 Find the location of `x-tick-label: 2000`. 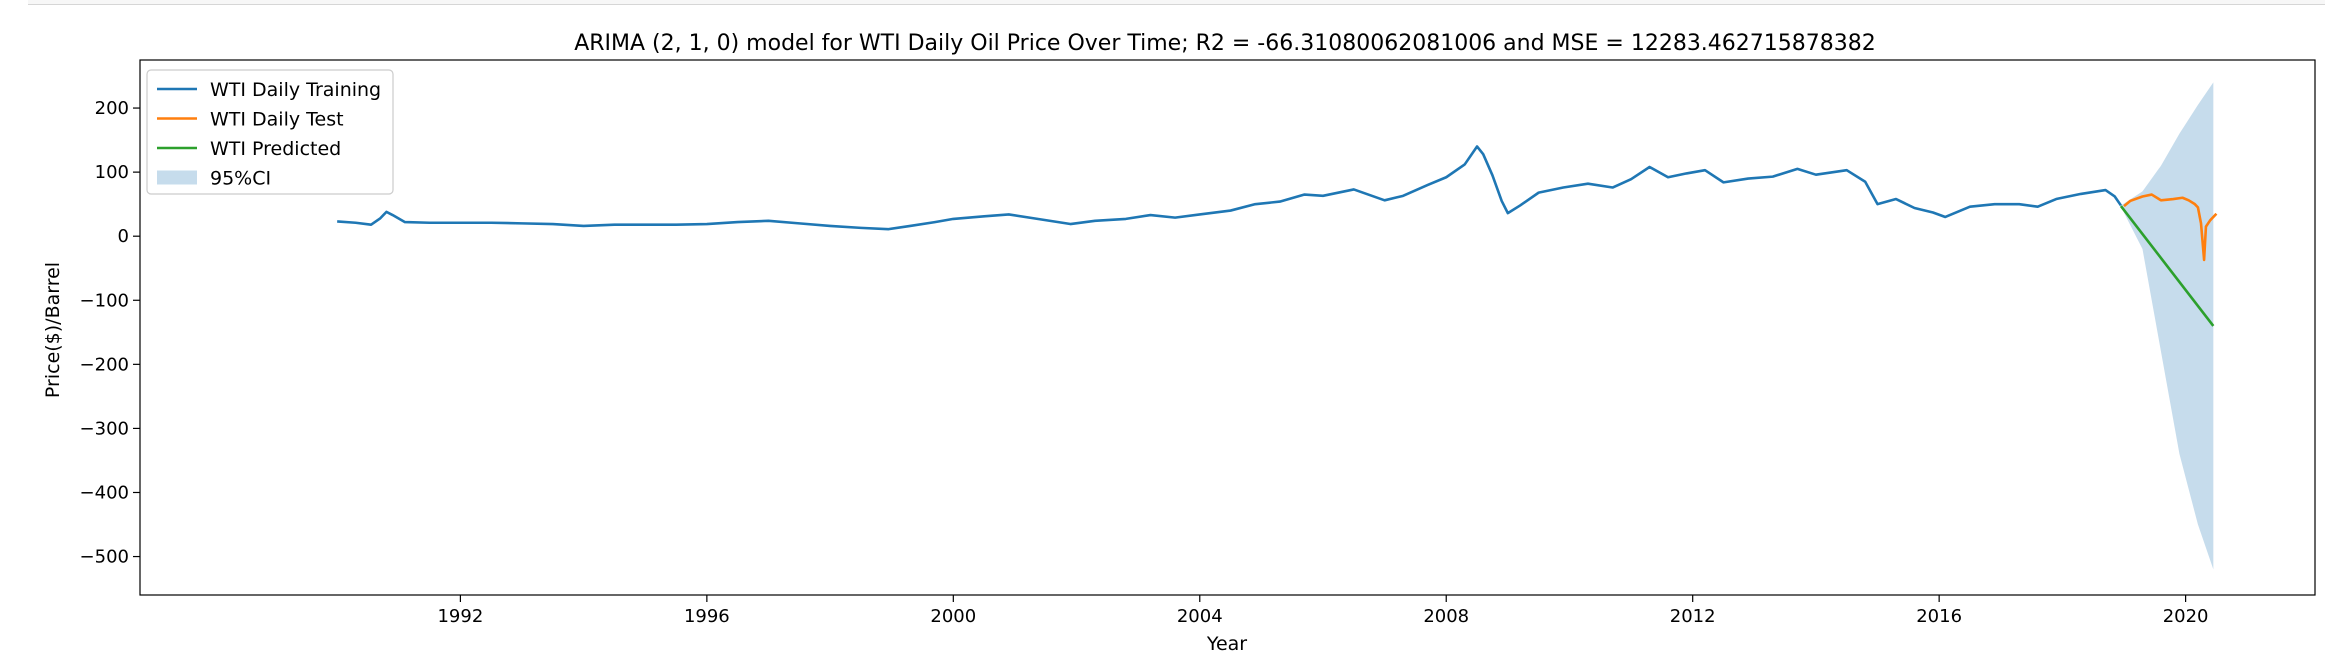

x-tick-label: 2000 is located at coordinates (953, 616).